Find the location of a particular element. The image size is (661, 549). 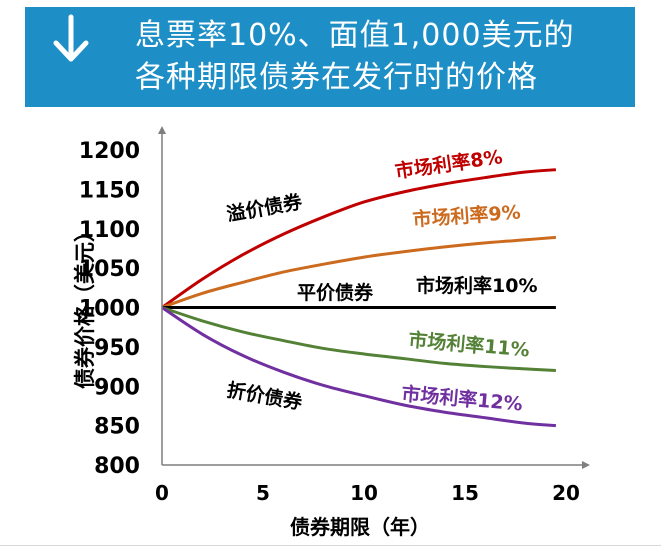

y-tick-label-6: 1100 is located at coordinates (109, 230).